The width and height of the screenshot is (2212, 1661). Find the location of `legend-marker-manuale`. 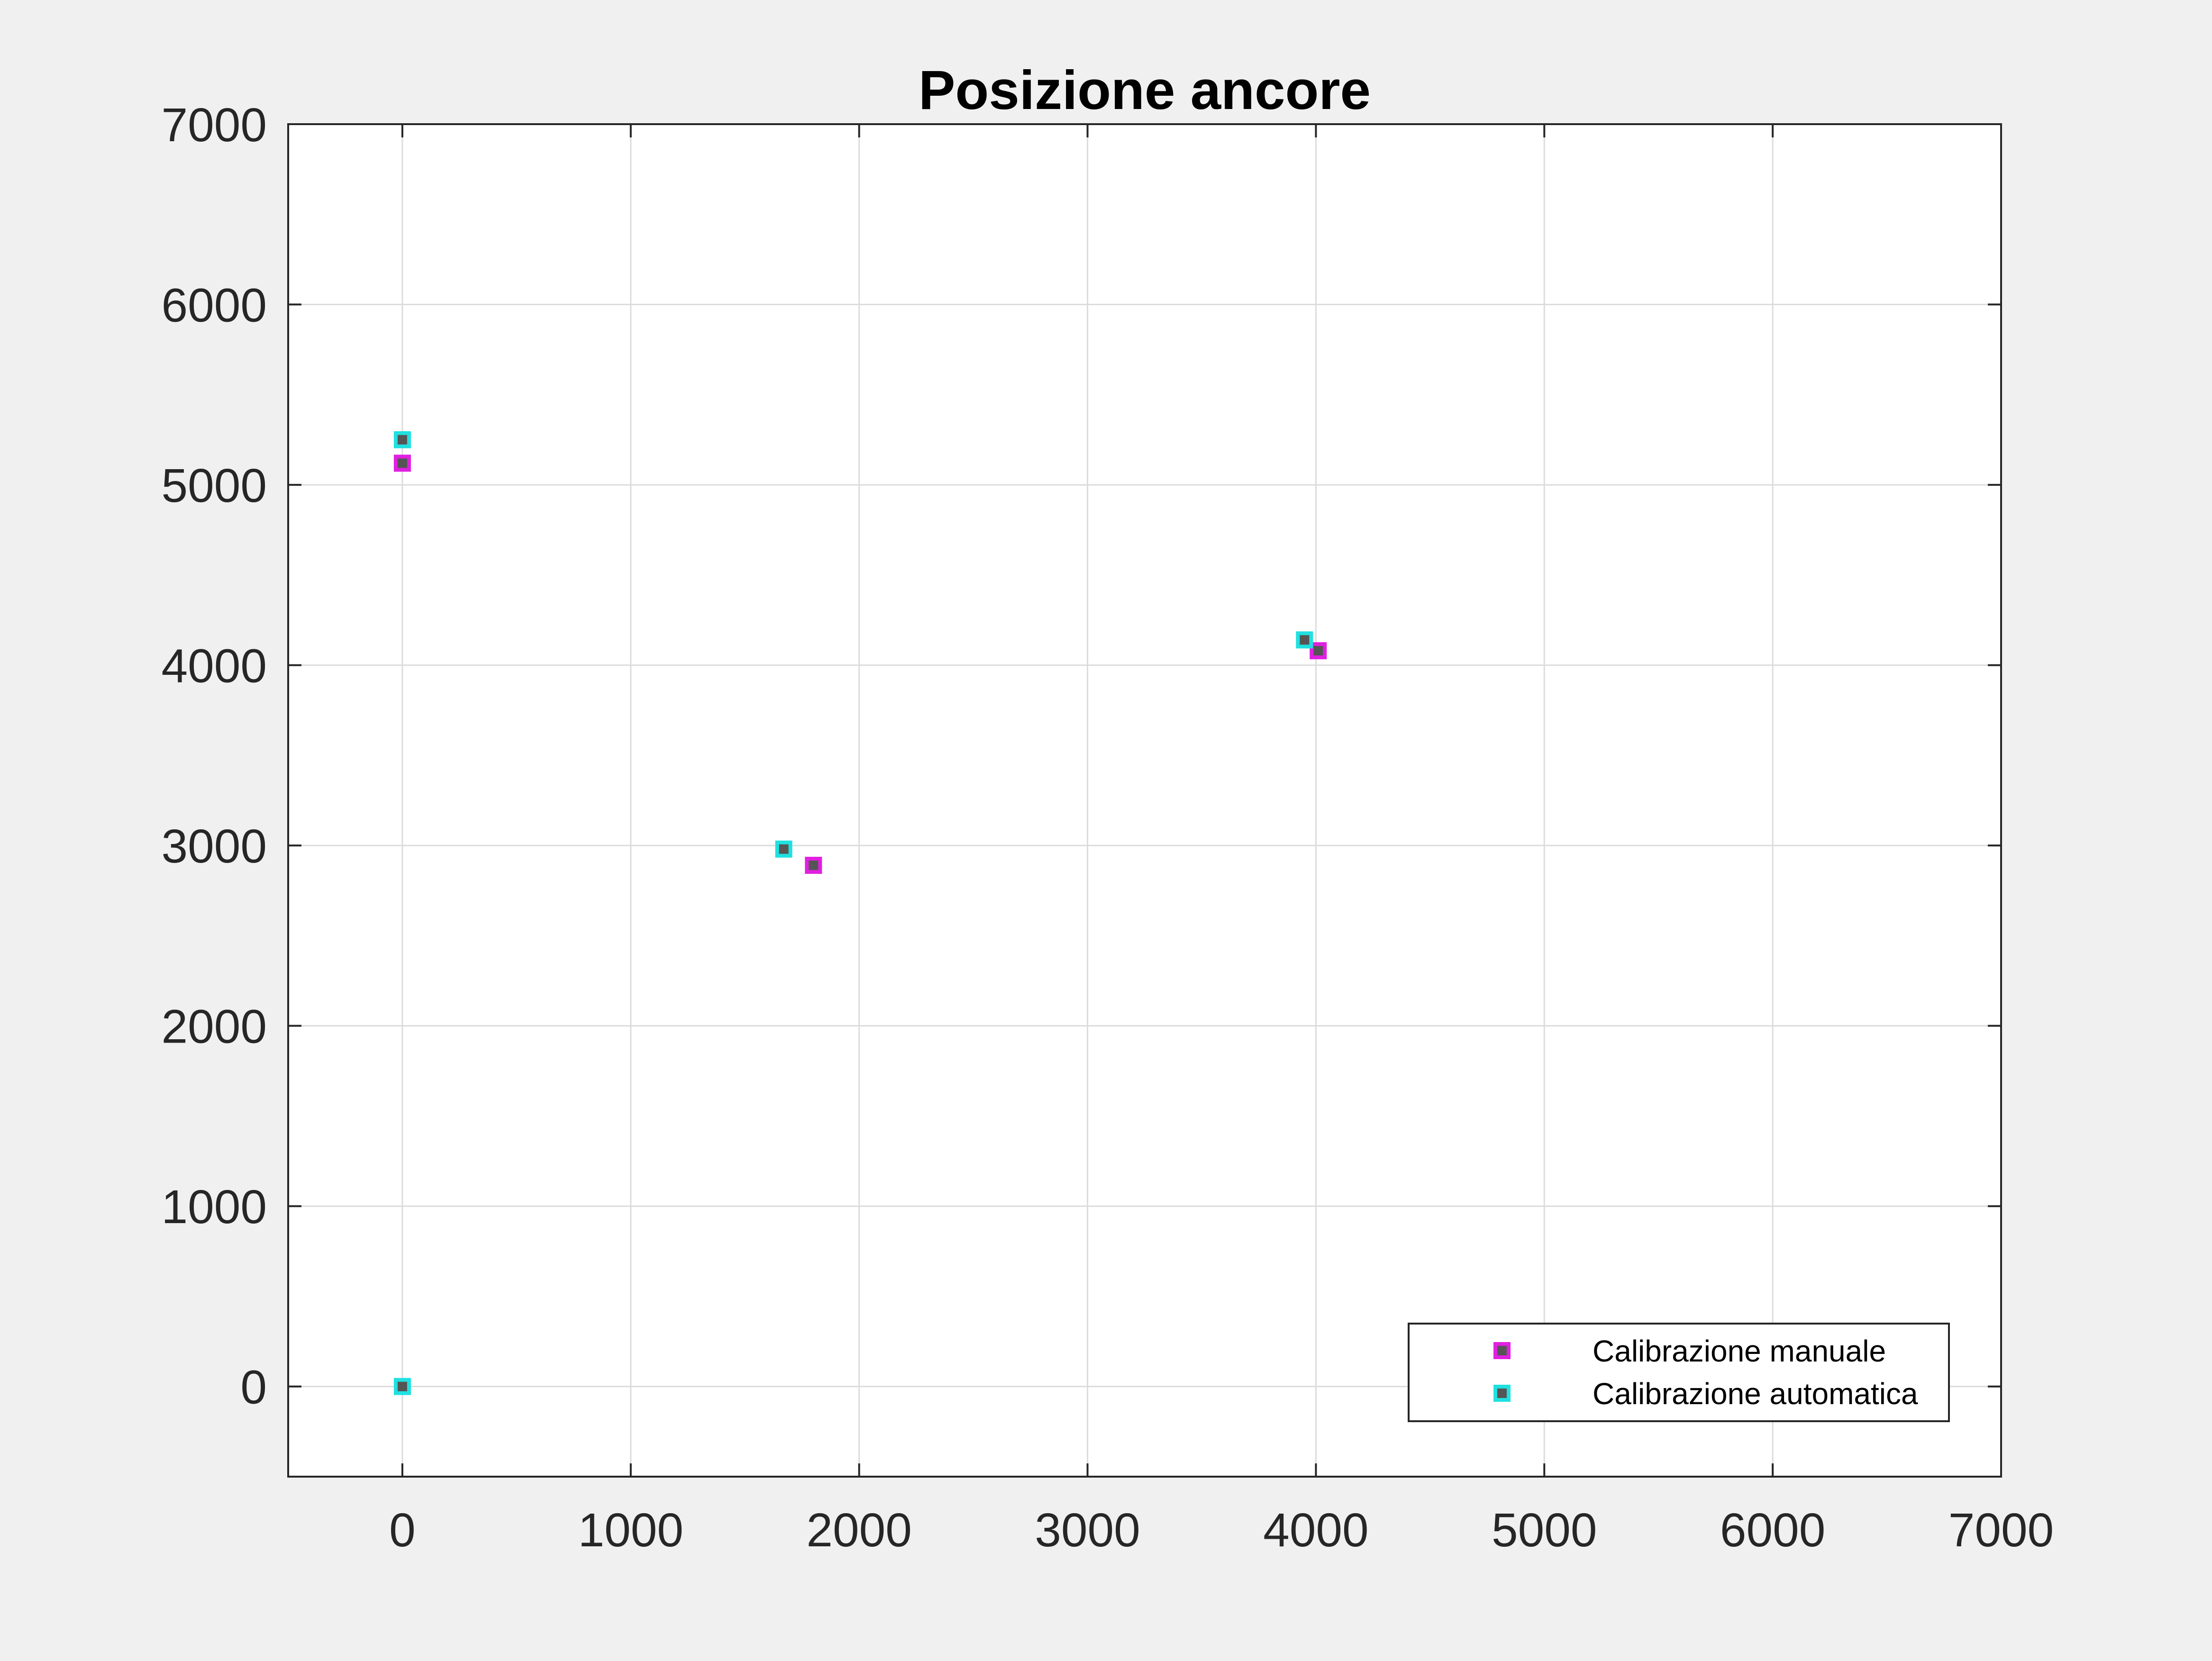

legend-marker-manuale is located at coordinates (1502, 1351).